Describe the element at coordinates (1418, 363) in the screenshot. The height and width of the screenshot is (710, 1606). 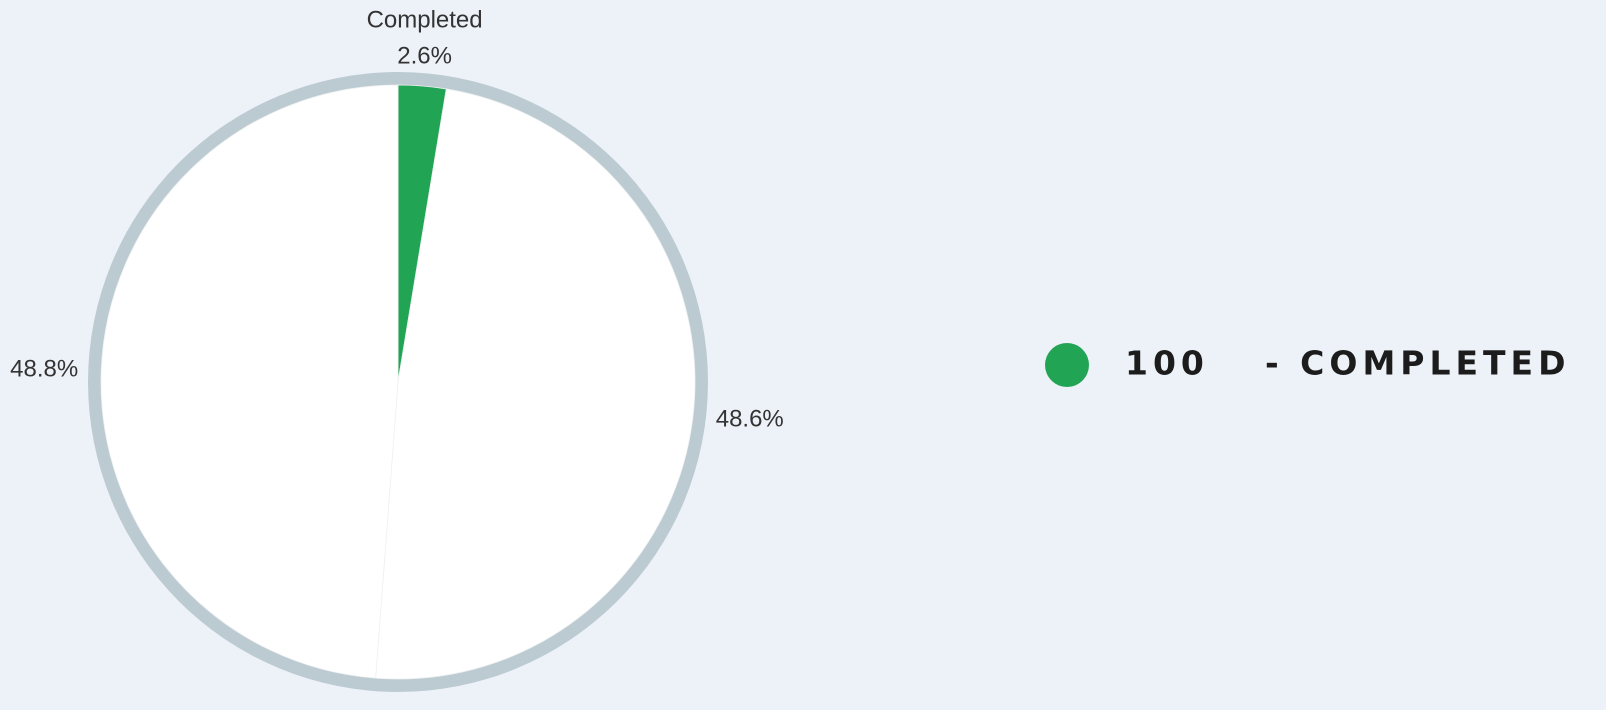
I see `legend-label: - COMPLETED` at that location.